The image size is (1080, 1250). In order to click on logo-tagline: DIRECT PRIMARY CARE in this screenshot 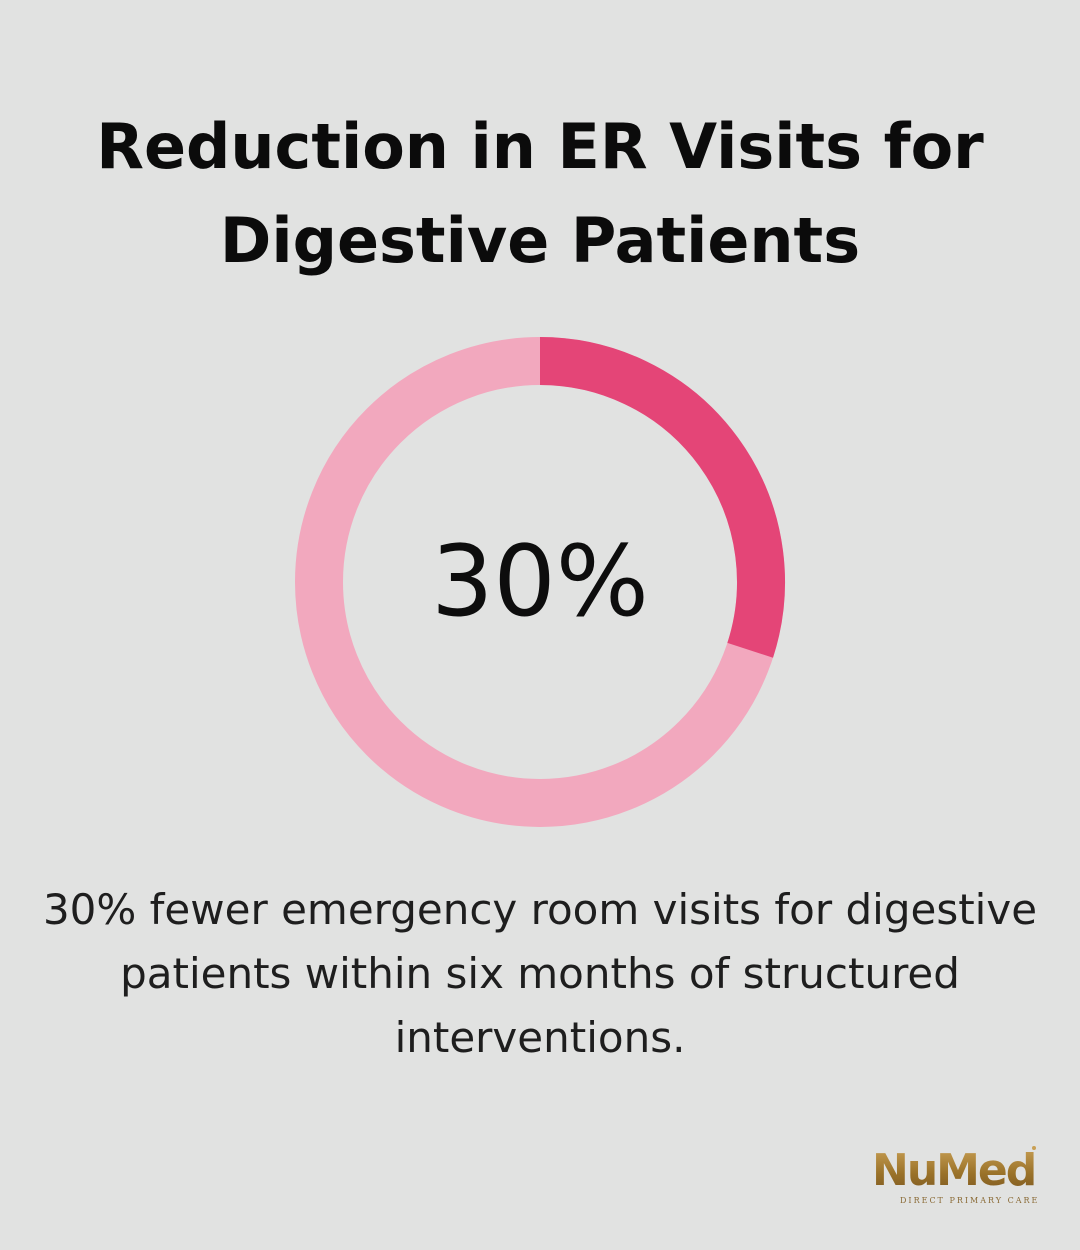, I will do `click(970, 1200)`.